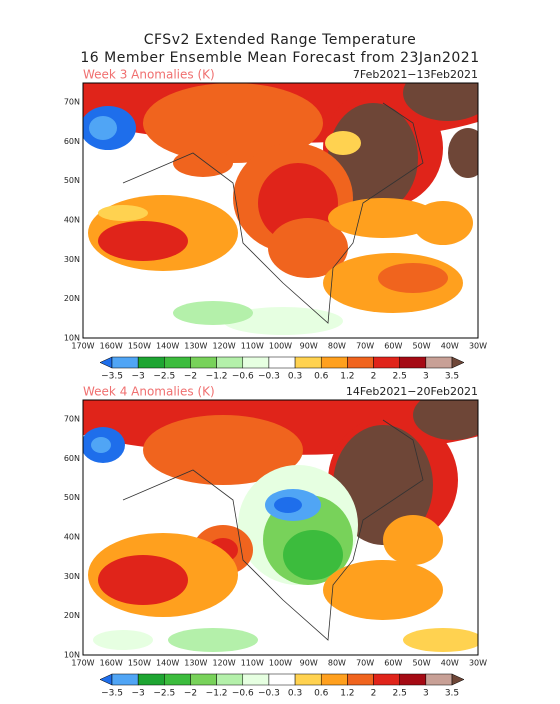 Image resolution: width=560 pixels, height=704 pixels. I want to click on lon-label: 110W, so click(252, 346).